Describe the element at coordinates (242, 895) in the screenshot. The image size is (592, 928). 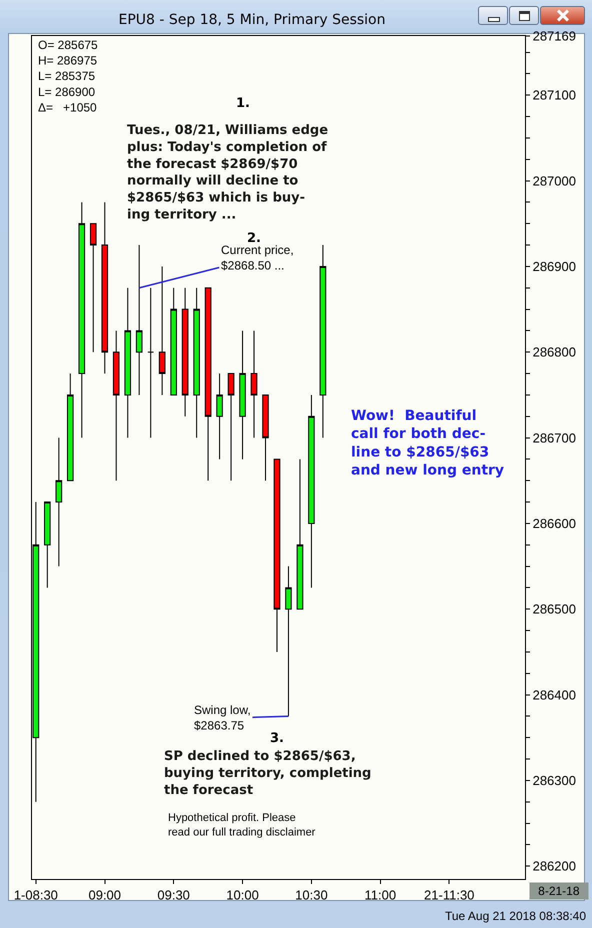
I see `x-tick-label: 10:00` at that location.